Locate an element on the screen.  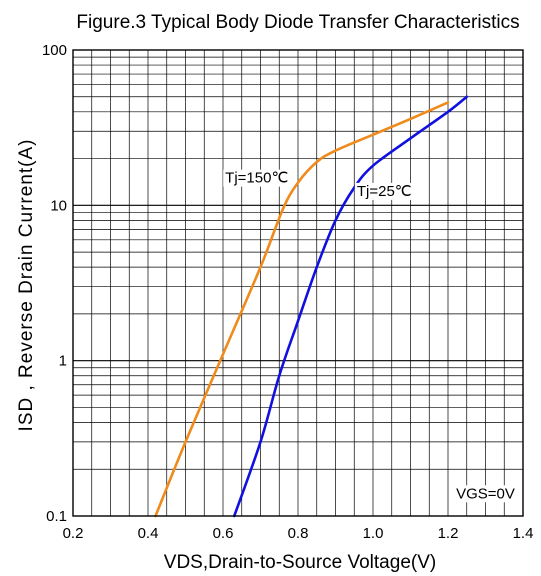
annotation-tj-25c: Tj=25℃ is located at coordinates (384, 191).